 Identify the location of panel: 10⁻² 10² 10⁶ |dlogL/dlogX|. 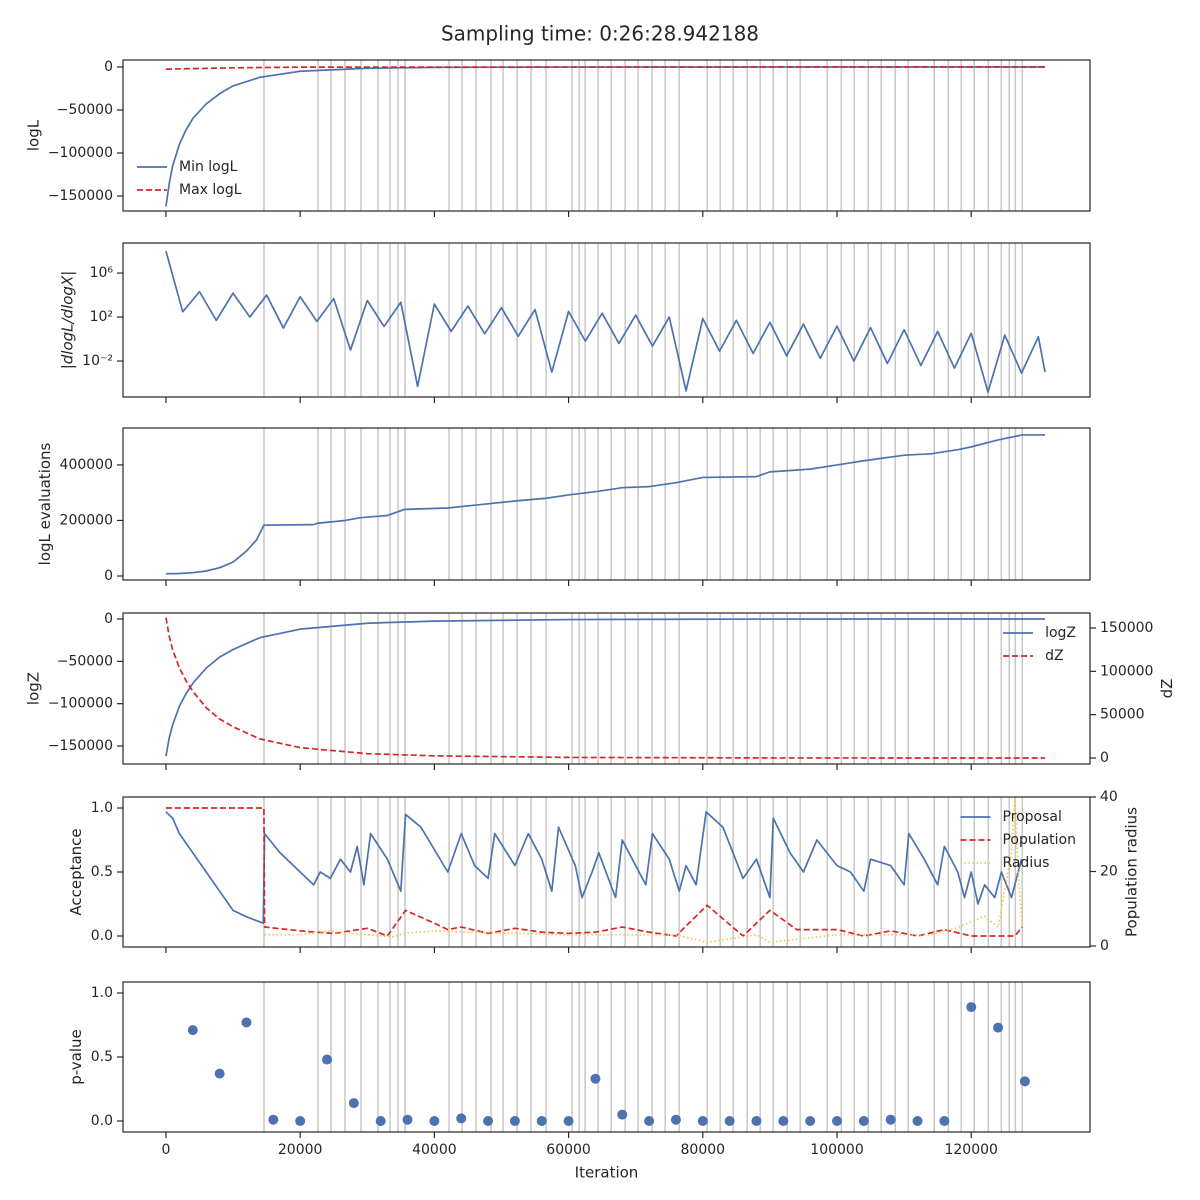
(575, 322).